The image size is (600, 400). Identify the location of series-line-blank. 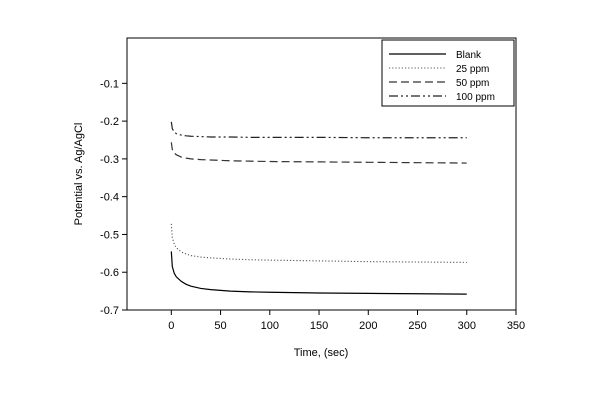
(318, 273).